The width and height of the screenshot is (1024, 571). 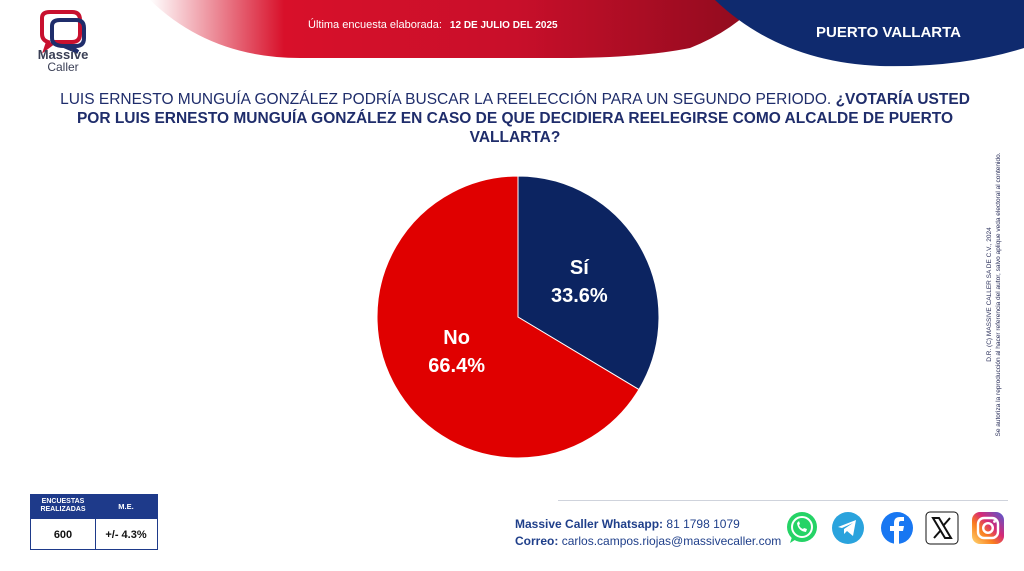 I want to click on whatsapp-label: Massive Caller Whatsapp:, so click(x=589, y=524).